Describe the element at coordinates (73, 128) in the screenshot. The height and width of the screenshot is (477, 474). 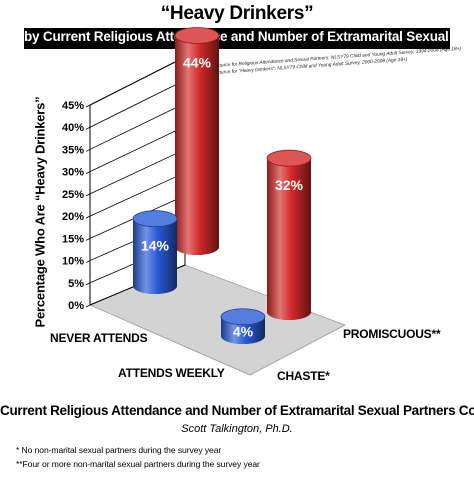
I see `y-tick-label: 40%` at that location.